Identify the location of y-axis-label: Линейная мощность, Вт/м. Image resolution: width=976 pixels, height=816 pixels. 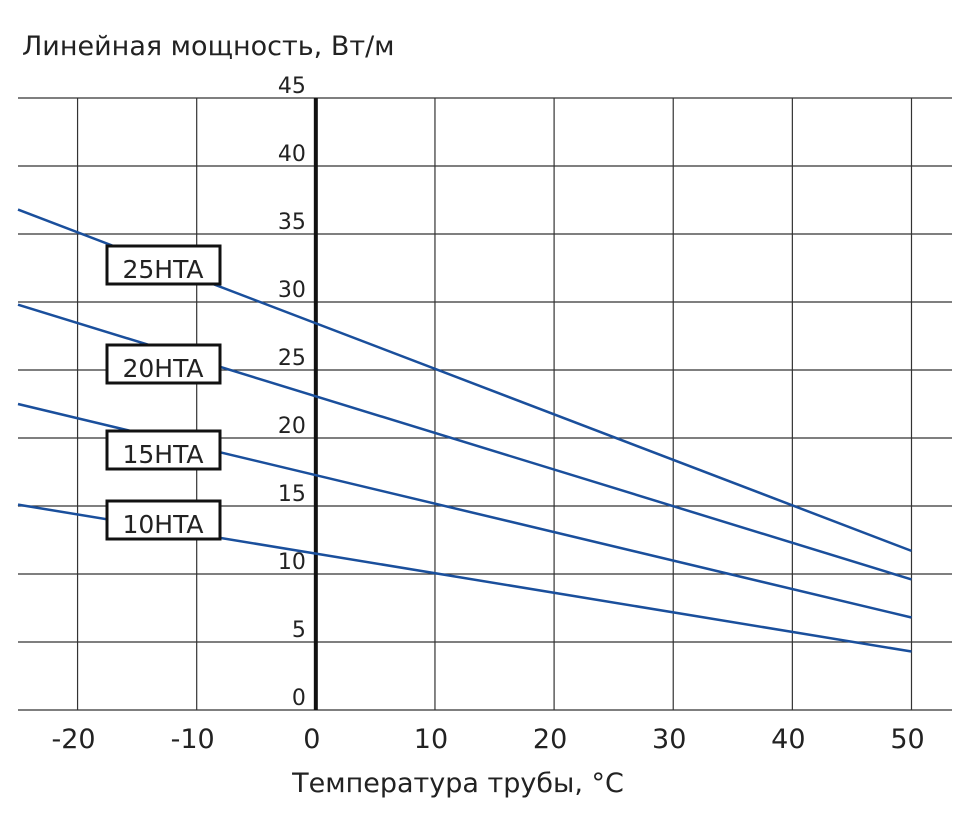
(208, 46).